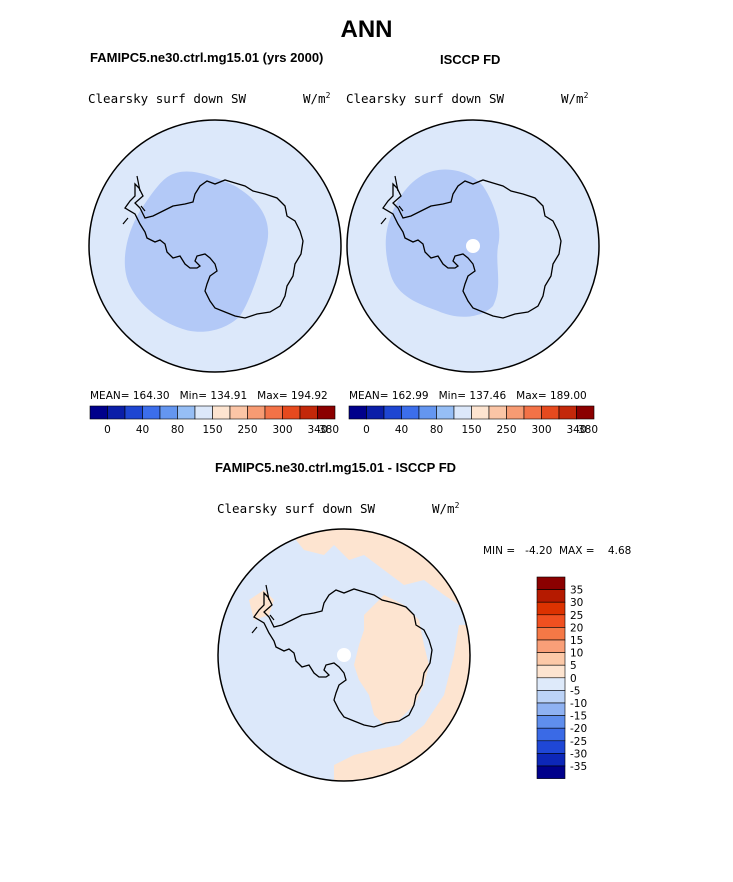 This screenshot has width=733, height=882. Describe the element at coordinates (317, 430) in the screenshot. I see `left-colorbar-label: 340` at that location.